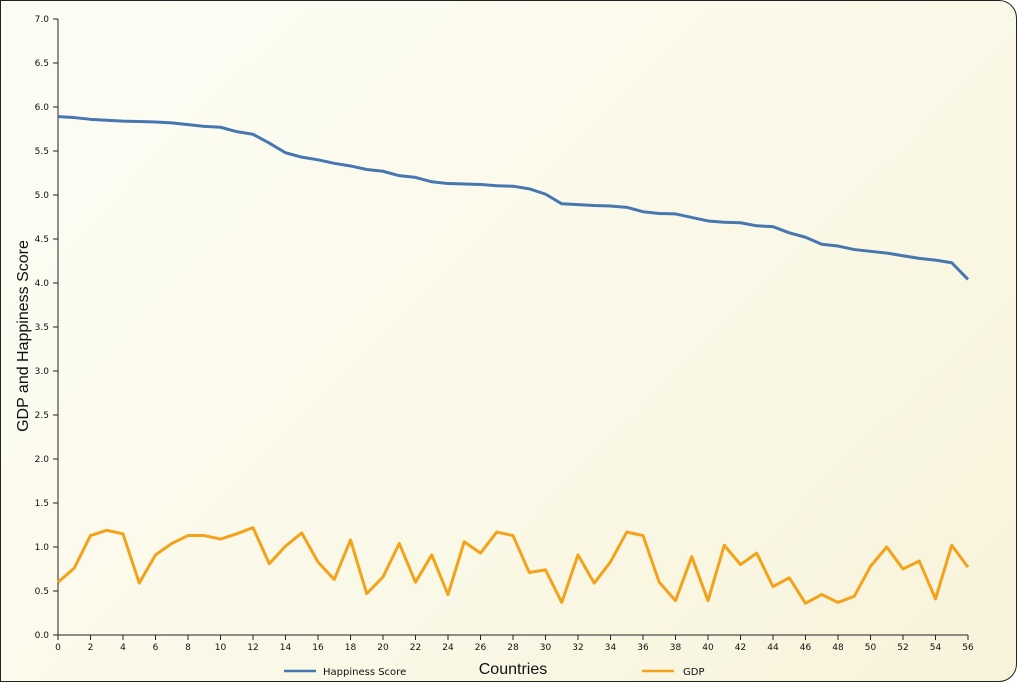  What do you see at coordinates (902, 648) in the screenshot?
I see `x-tick-label: 52` at bounding box center [902, 648].